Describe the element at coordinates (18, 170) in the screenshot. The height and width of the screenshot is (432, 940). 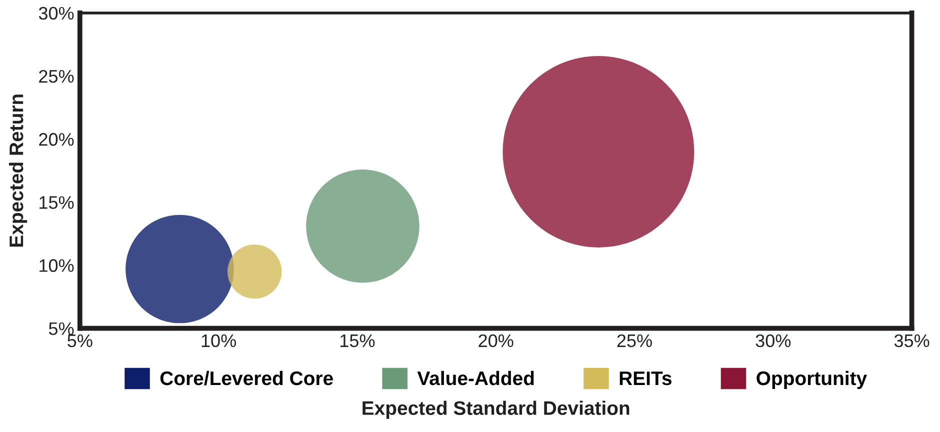
I see `y-axis-title: Expected Return` at that location.